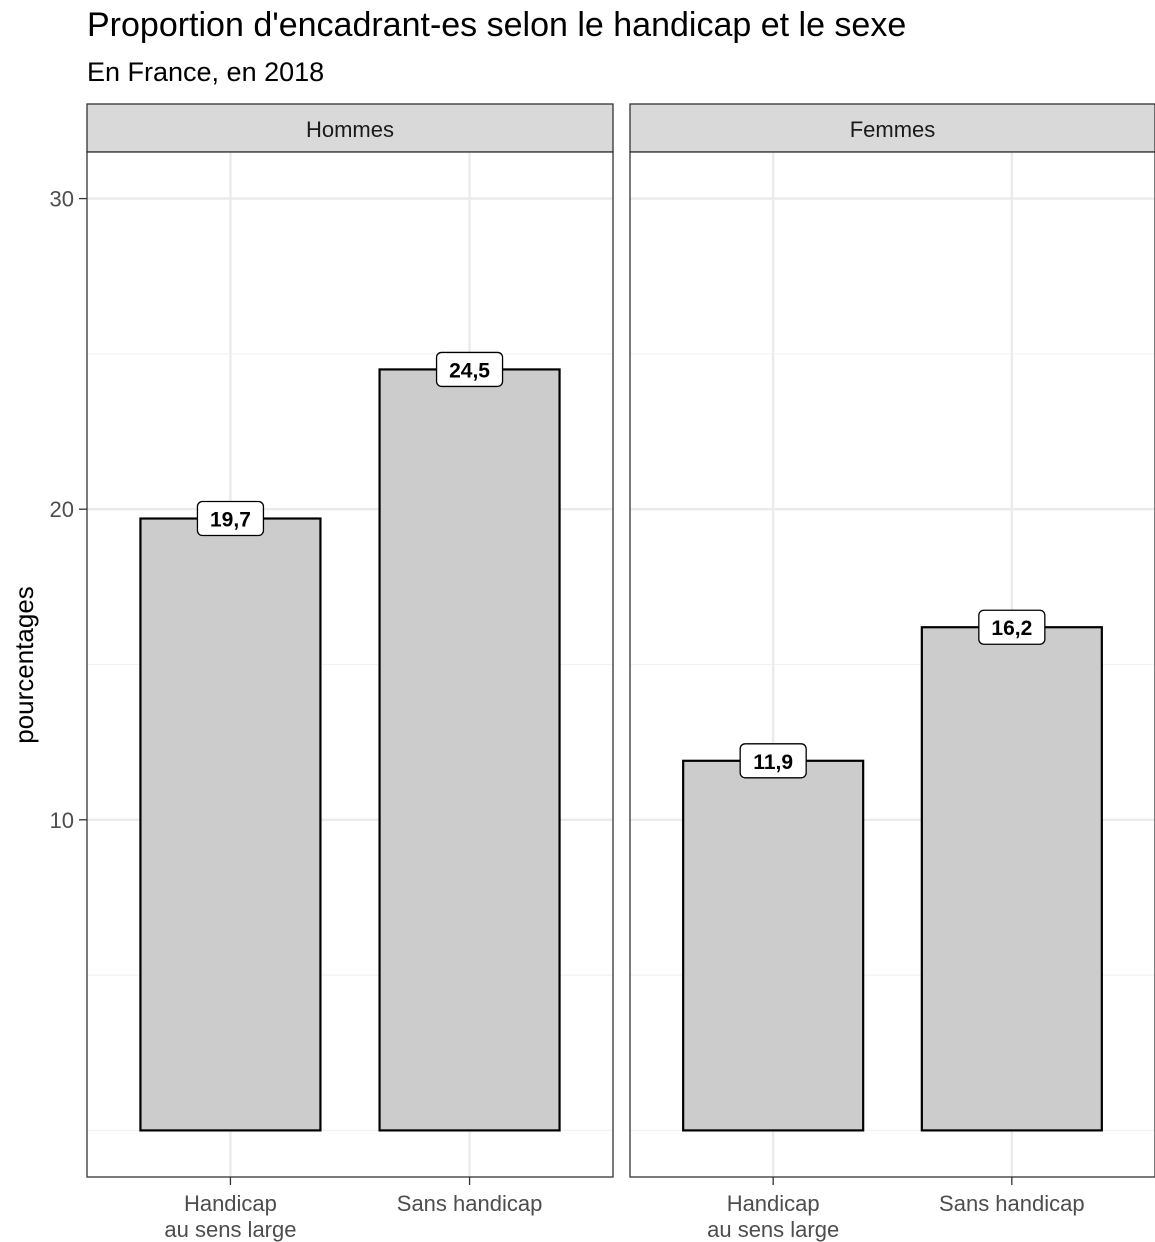  What do you see at coordinates (893, 129) in the screenshot?
I see `facet-strip-label: Femmes` at bounding box center [893, 129].